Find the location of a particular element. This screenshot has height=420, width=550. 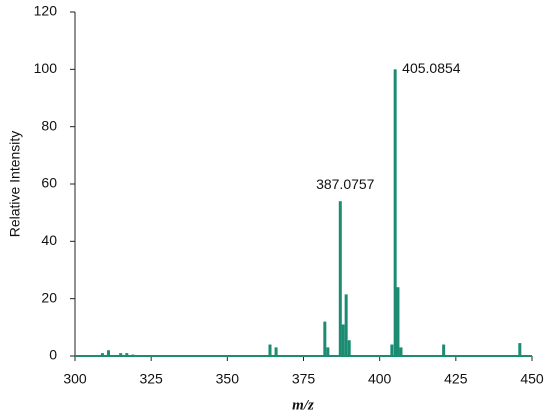

x-tick-label: 375 is located at coordinates (304, 379).